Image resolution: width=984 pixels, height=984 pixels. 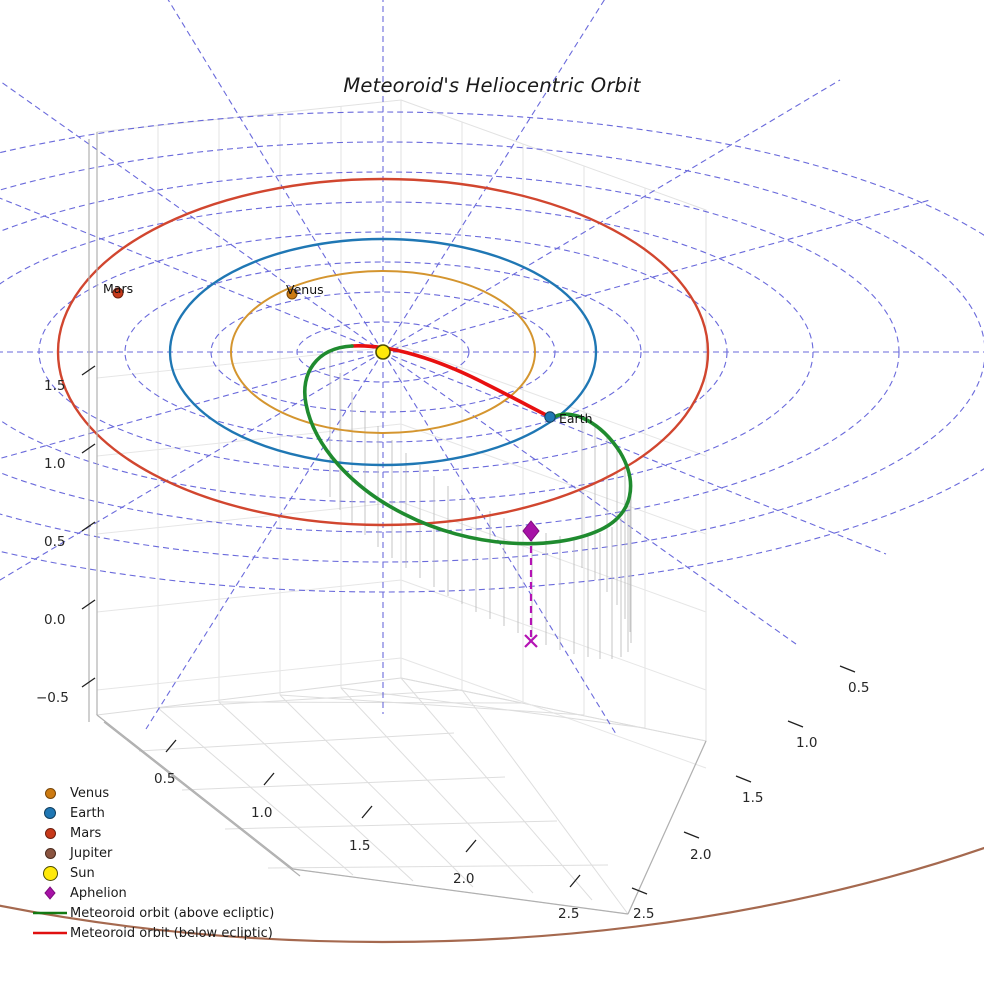 What do you see at coordinates (50, 853) in the screenshot?
I see `jupiter-legend-marker-icon` at bounding box center [50, 853].